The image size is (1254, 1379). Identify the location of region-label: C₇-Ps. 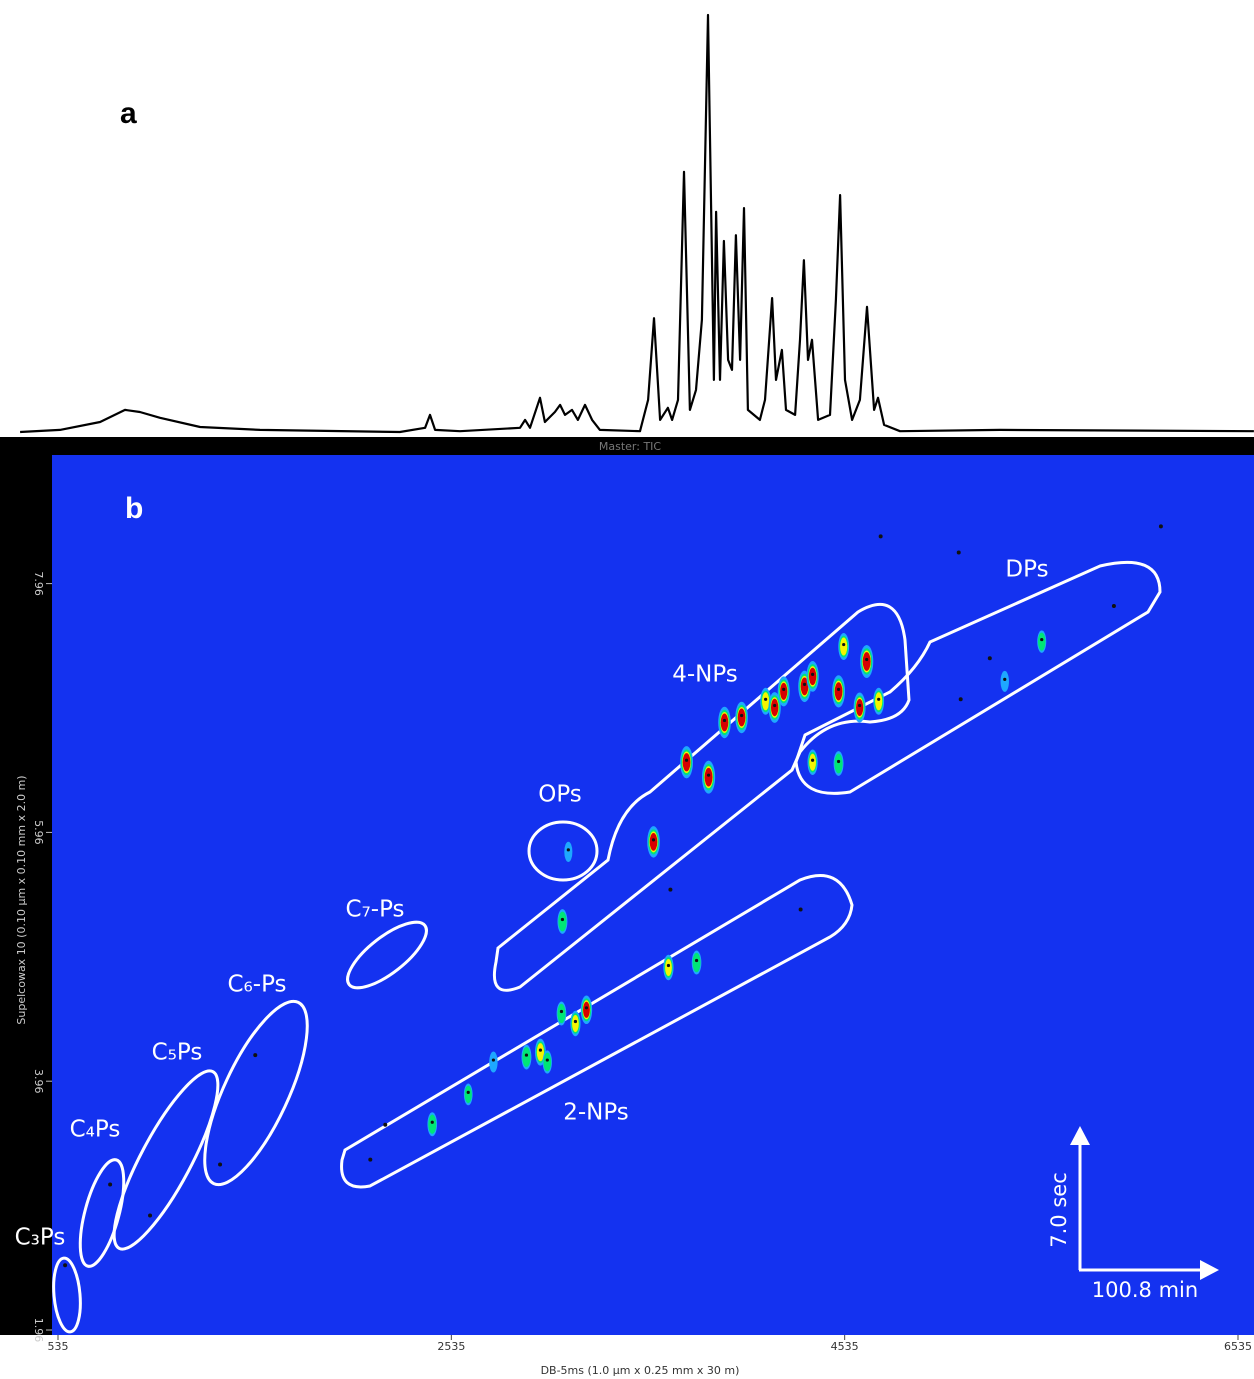
(374, 910).